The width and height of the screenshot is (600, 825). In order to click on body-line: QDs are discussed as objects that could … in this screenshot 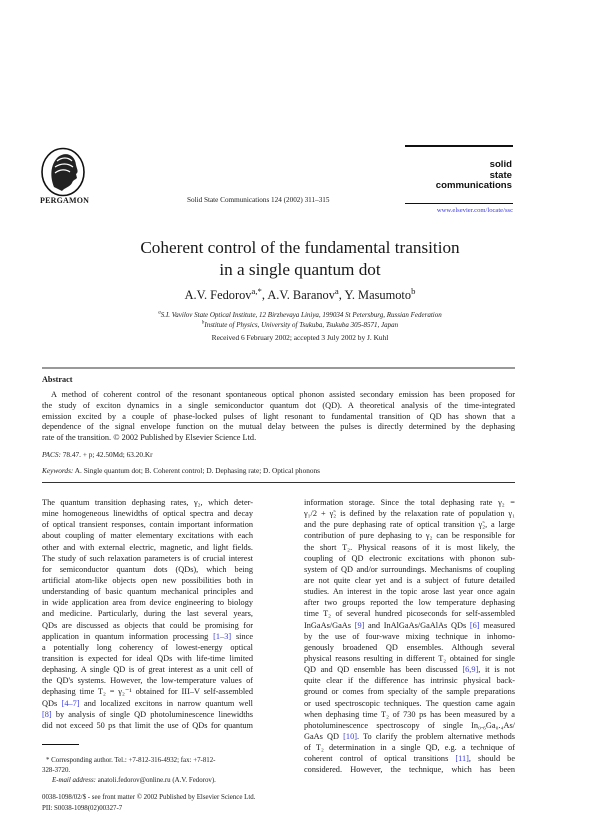, I will do `click(147, 625)`.